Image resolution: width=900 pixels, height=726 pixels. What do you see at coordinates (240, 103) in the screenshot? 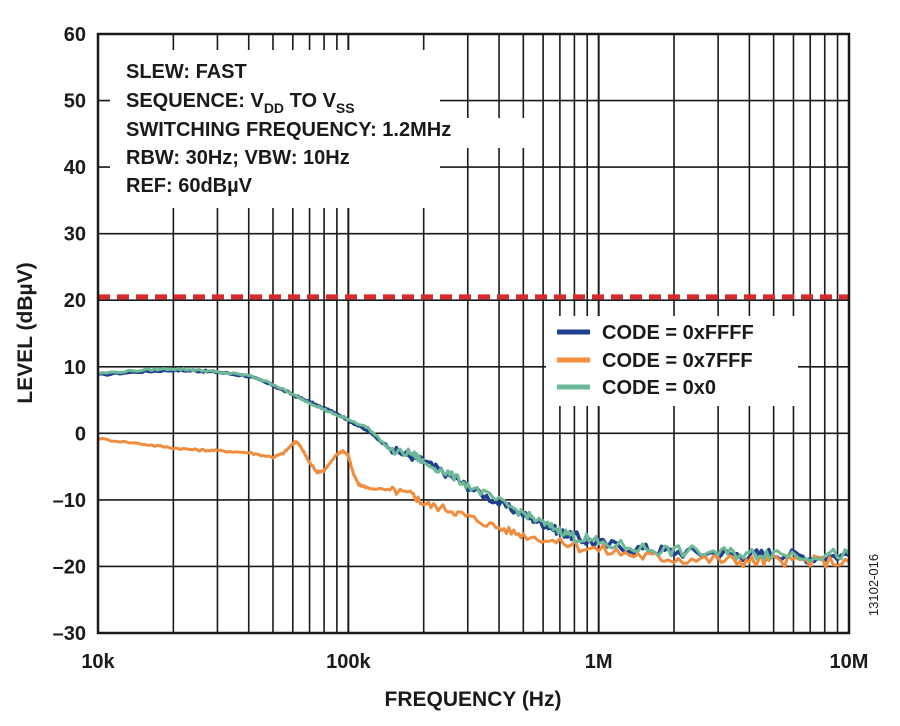
I see `annotation-sequence: SEQUENCE: VDD TO VSS` at bounding box center [240, 103].